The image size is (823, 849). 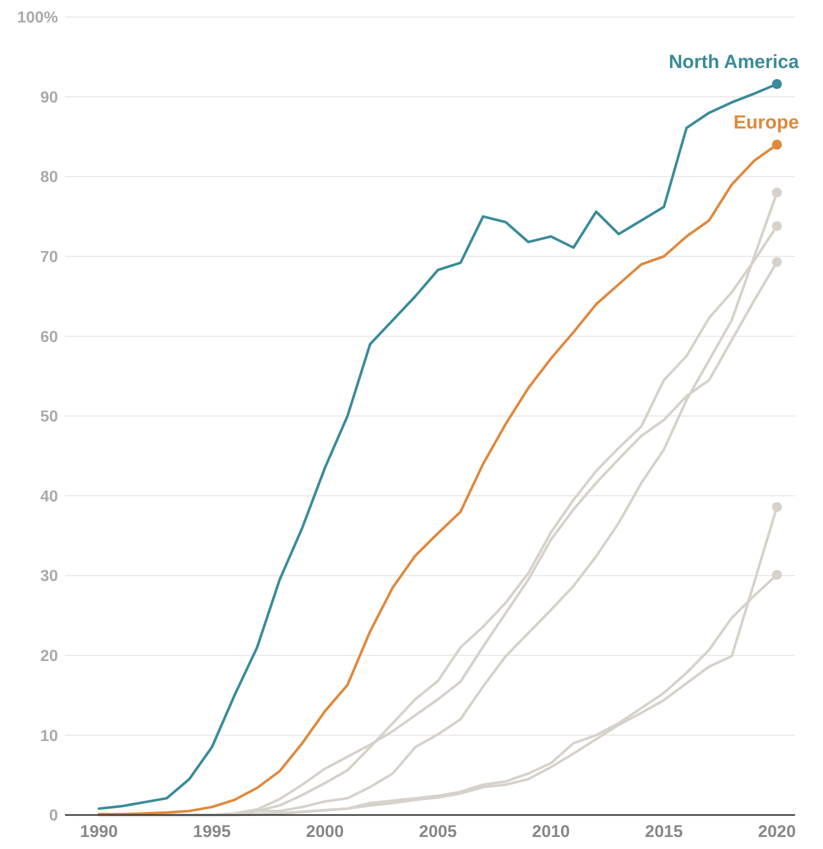 What do you see at coordinates (49, 497) in the screenshot?
I see `y-tick-label: 40` at bounding box center [49, 497].